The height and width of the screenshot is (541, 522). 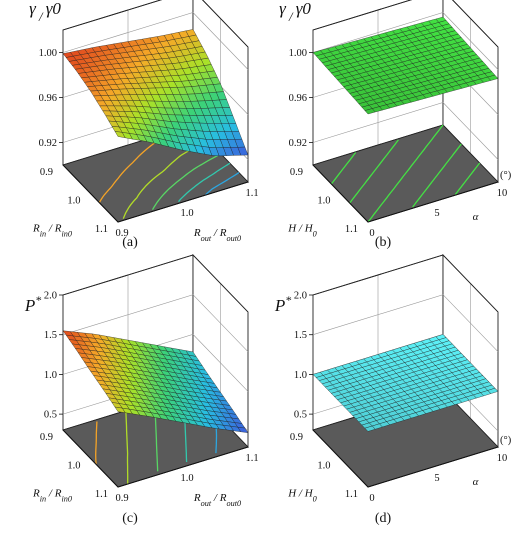 I want to click on panel-caption: (a), so click(x=130, y=242).